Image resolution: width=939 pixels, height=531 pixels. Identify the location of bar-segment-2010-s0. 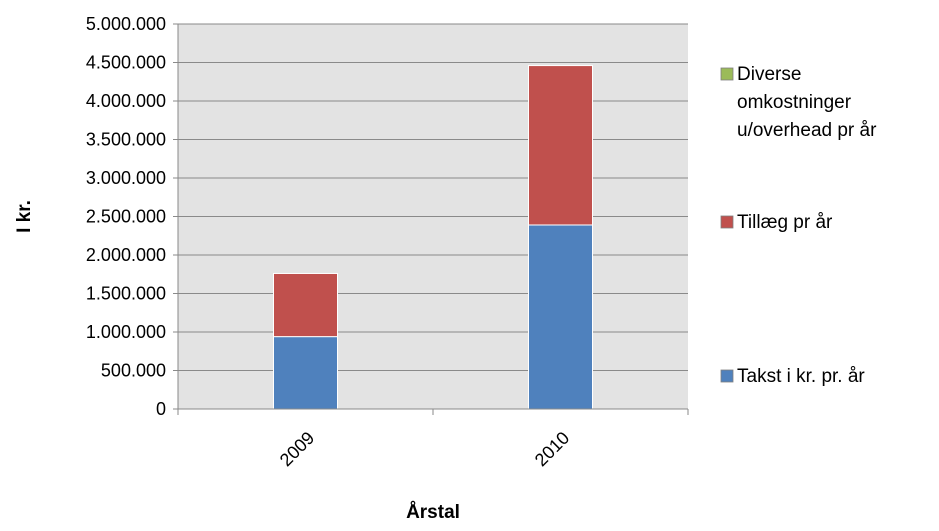
(560, 317).